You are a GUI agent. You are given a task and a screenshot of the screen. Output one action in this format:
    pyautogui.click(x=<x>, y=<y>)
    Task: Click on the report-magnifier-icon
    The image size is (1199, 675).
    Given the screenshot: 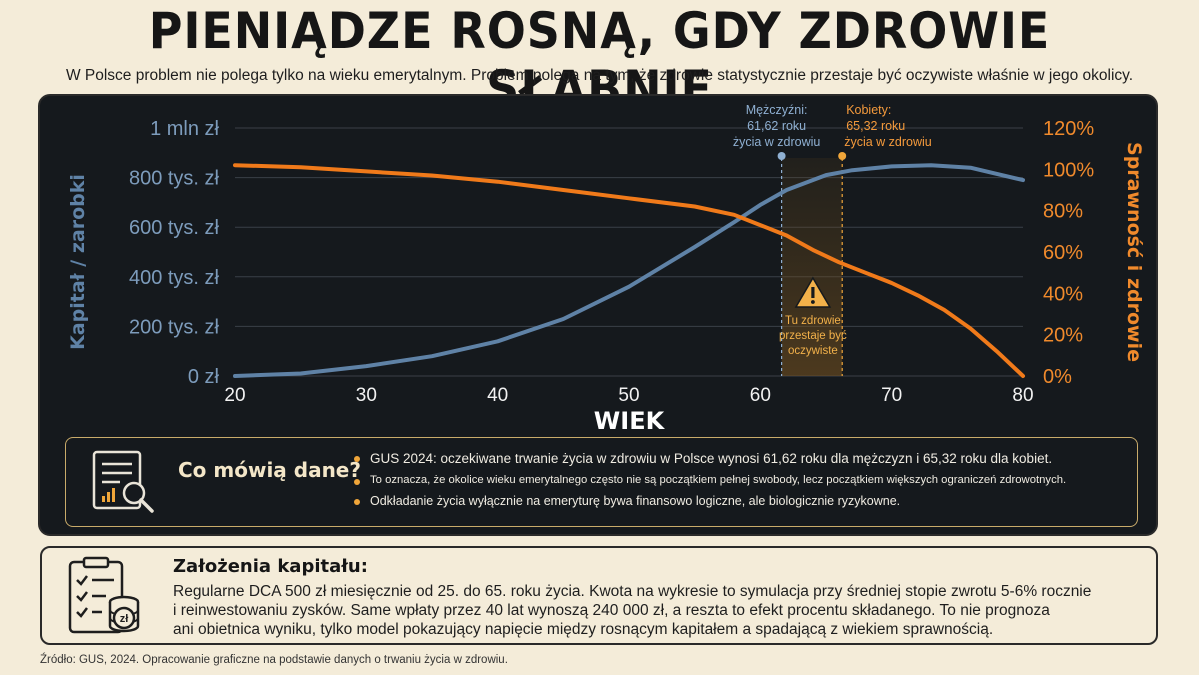 What is the action you would take?
    pyautogui.click(x=125, y=486)
    